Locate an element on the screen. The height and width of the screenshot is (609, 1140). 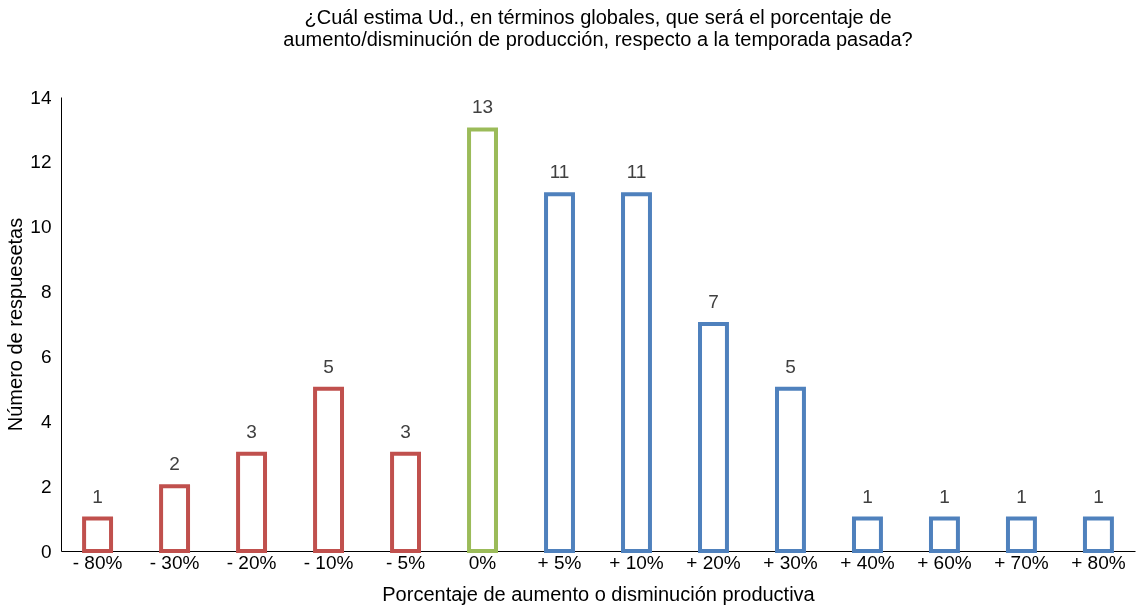
x-tick-label: + 5% is located at coordinates (559, 562).